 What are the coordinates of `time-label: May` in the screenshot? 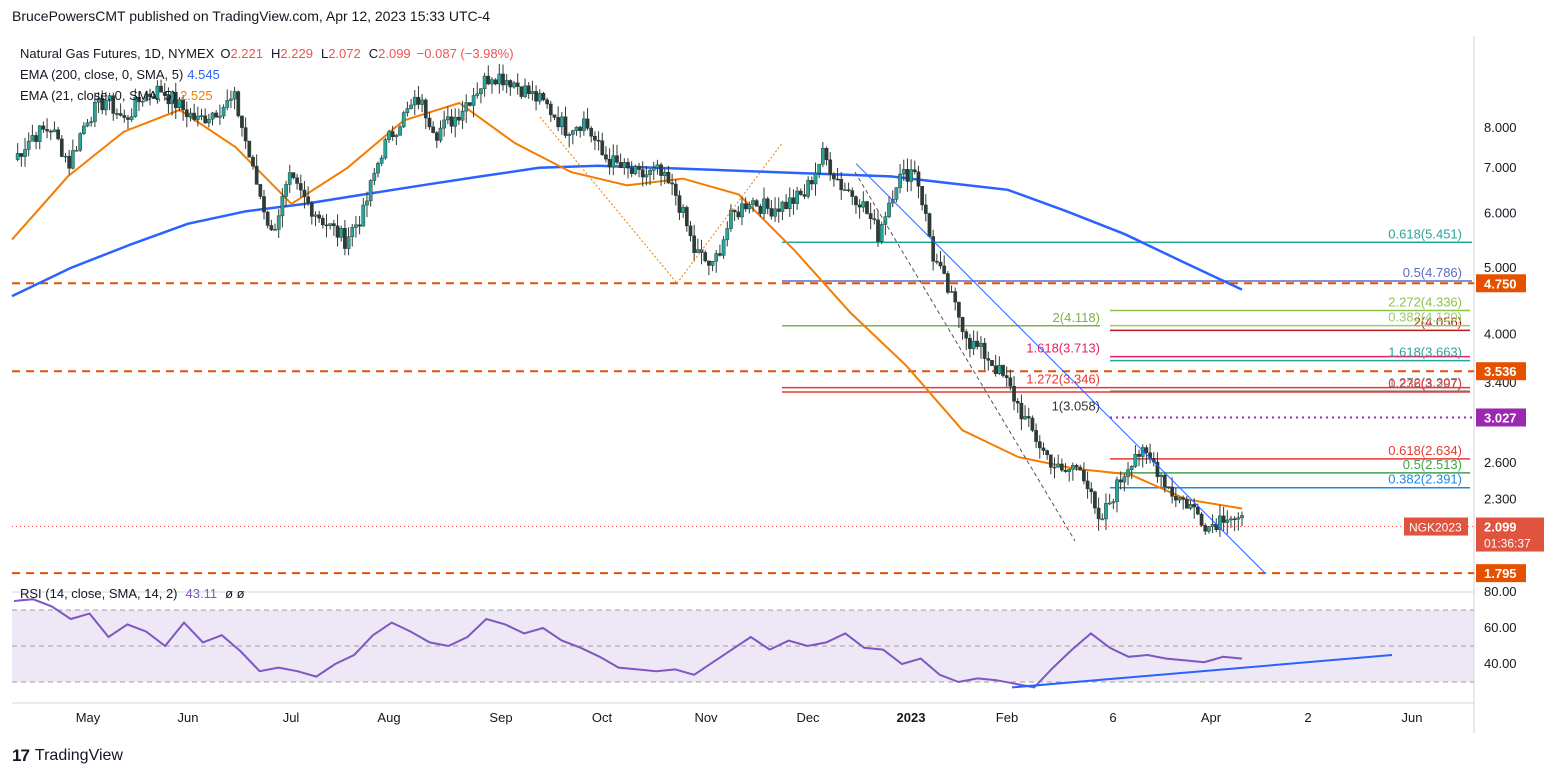 It's located at (88, 717).